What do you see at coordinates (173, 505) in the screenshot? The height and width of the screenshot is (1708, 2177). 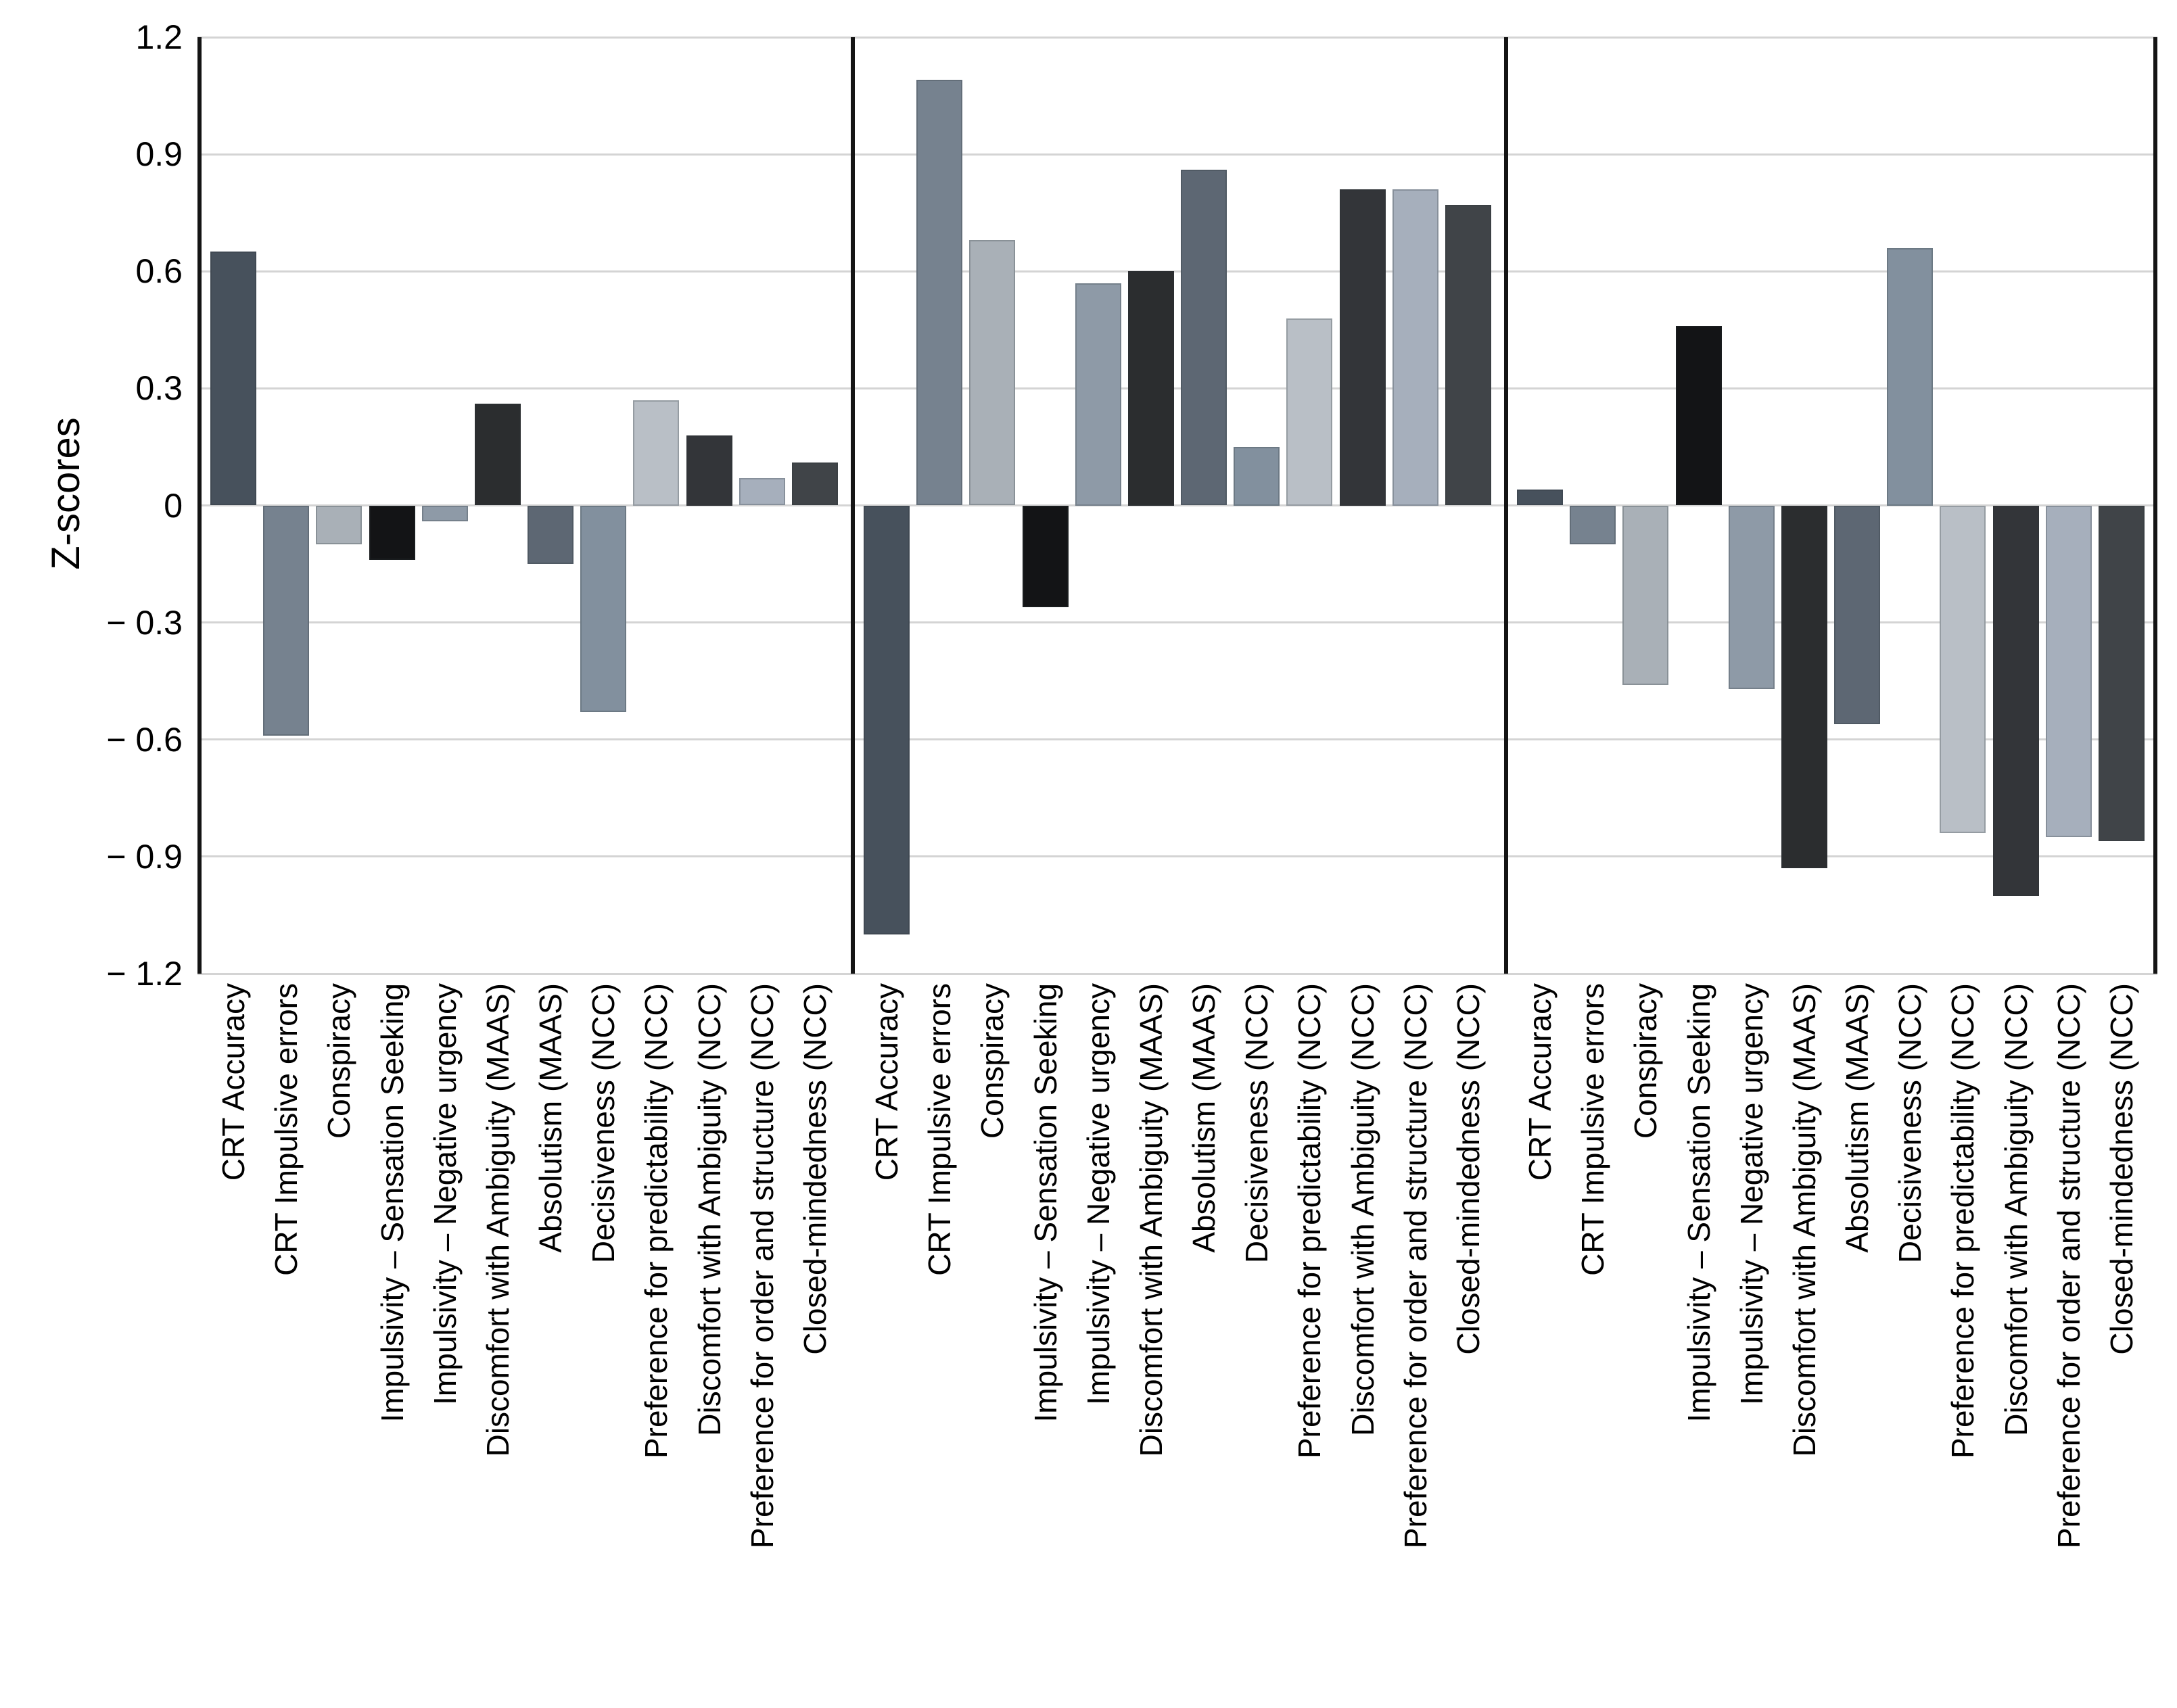 I see `y-tick-label: 0` at bounding box center [173, 505].